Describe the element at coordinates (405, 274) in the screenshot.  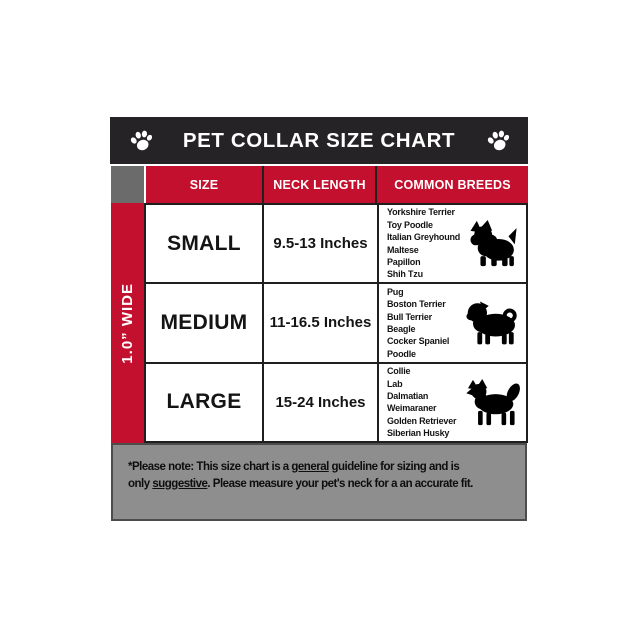
I see `breed-name: Shih Tzu` at that location.